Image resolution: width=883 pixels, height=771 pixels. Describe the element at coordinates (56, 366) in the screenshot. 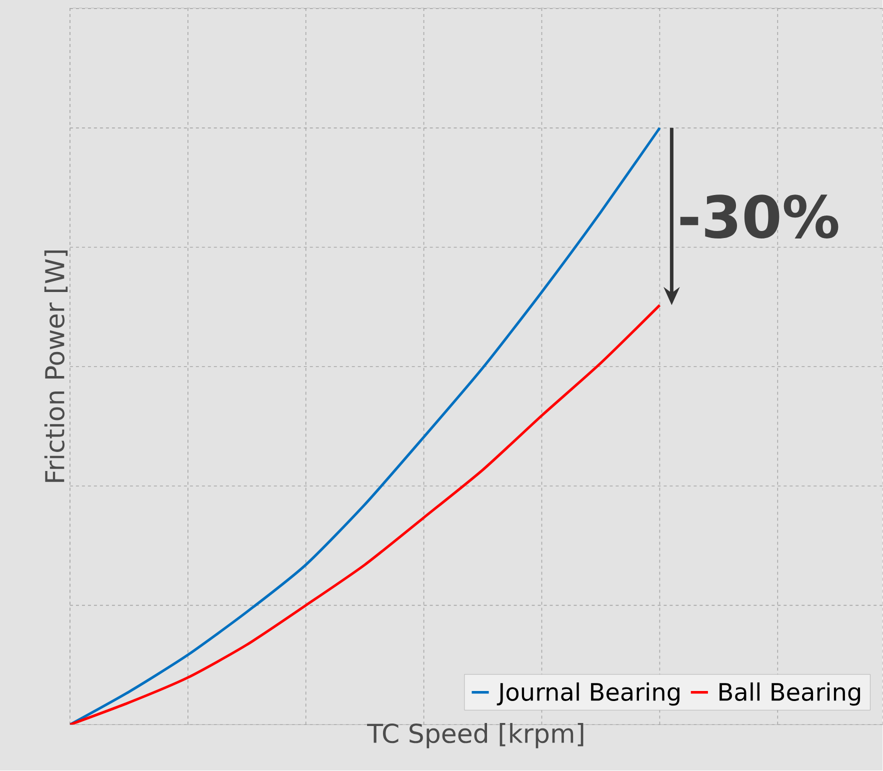

I see `y-axis-title: Friction Power [W]` at that location.